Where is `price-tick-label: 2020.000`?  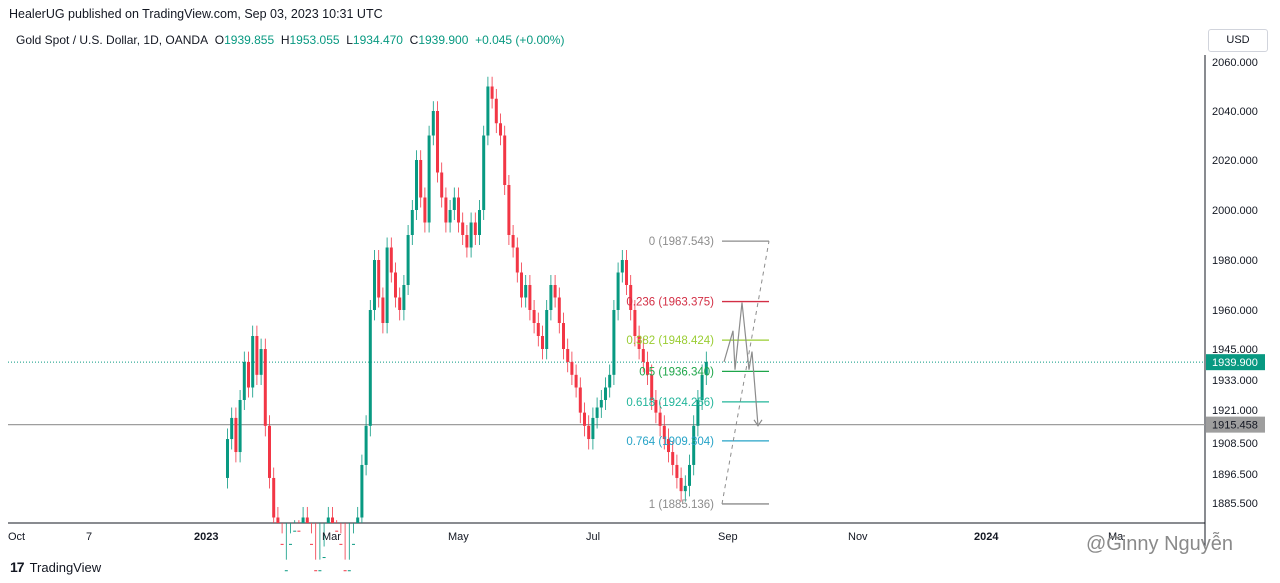
price-tick-label: 2020.000 is located at coordinates (1235, 161).